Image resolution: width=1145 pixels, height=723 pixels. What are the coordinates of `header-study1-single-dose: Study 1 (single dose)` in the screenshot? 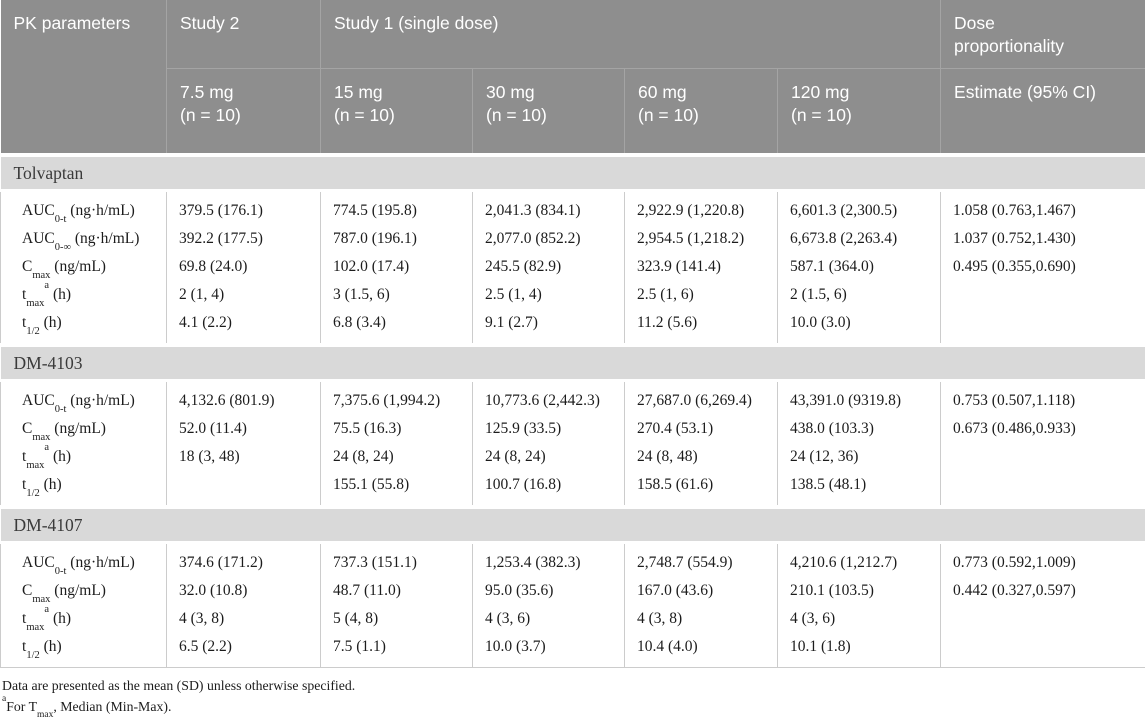 It's located at (631, 34).